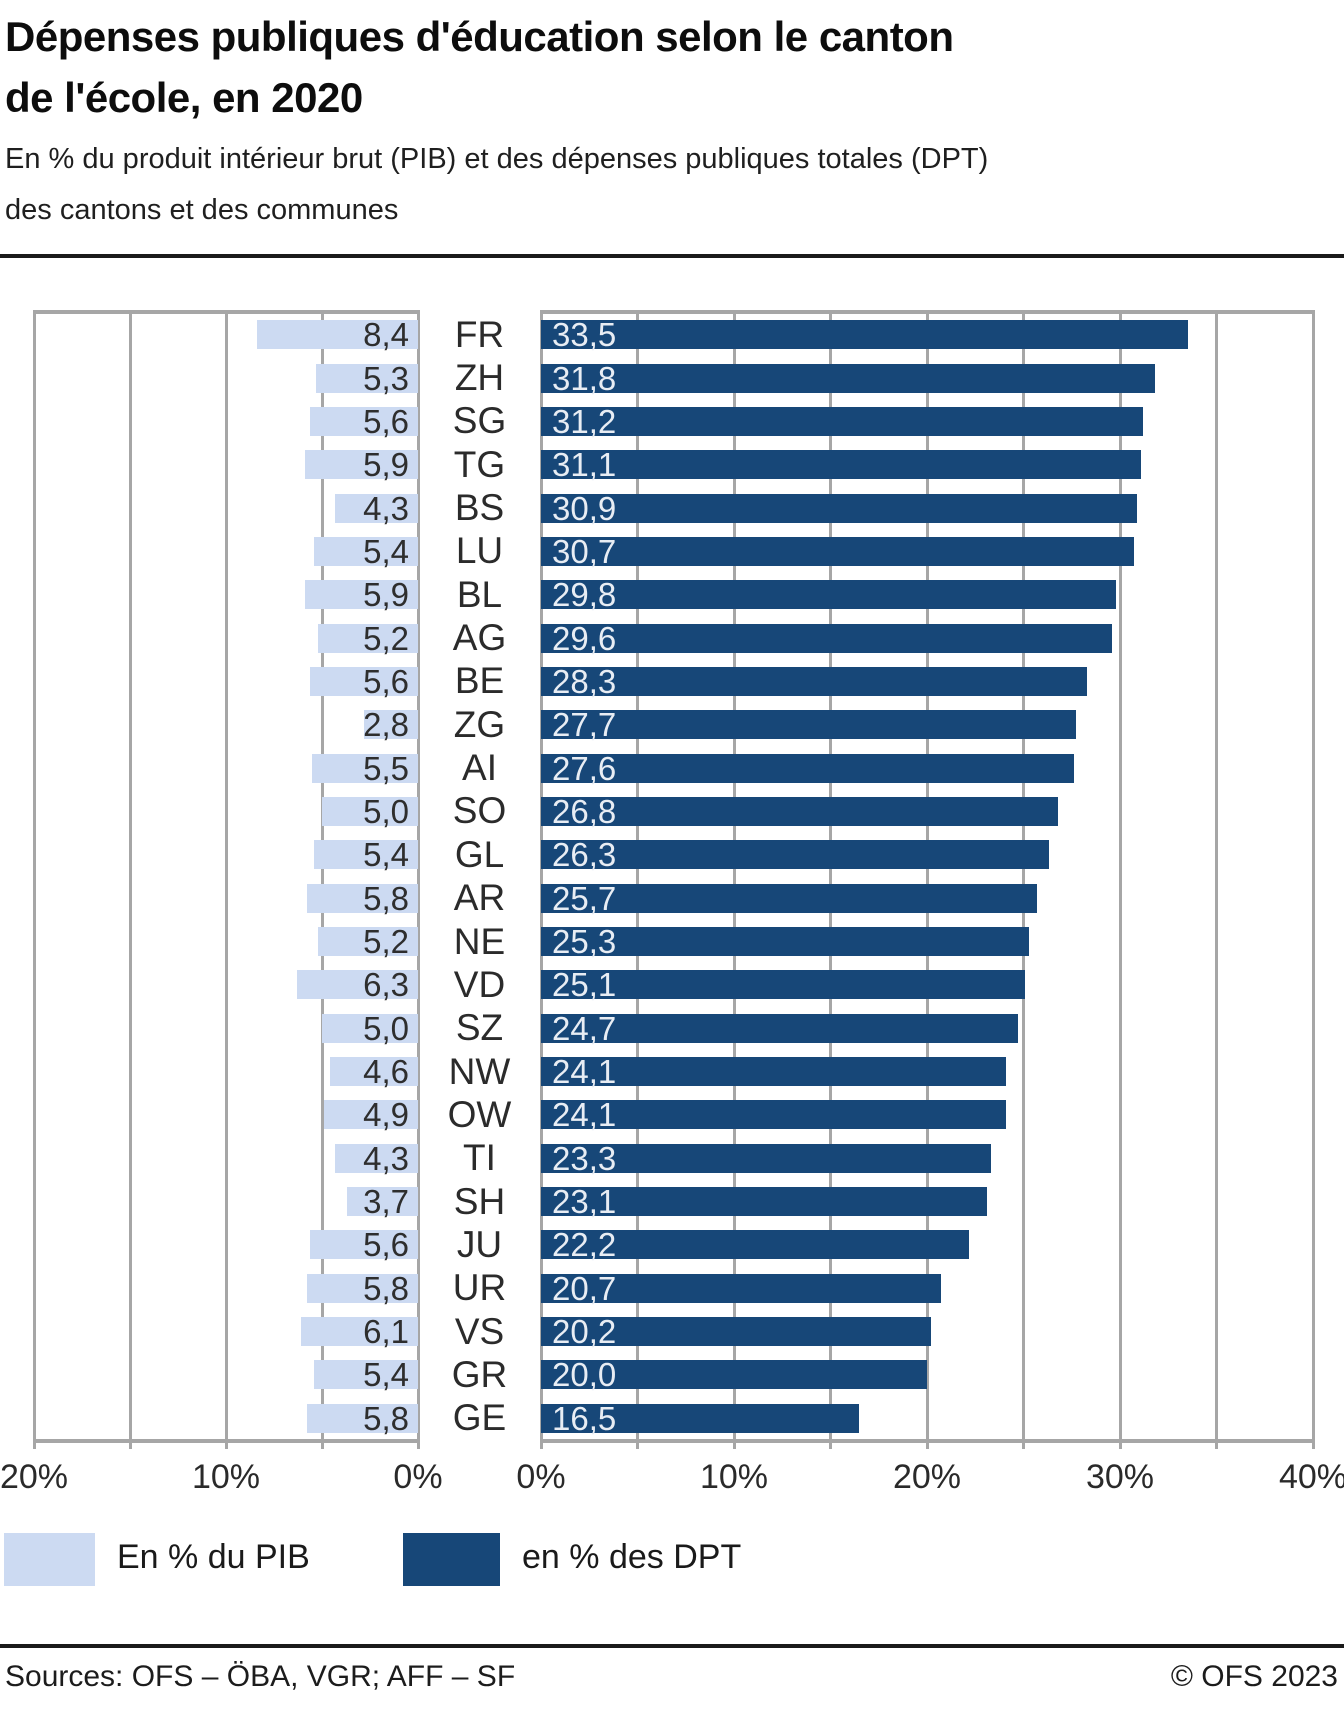 The width and height of the screenshot is (1344, 1713). I want to click on pib-bar-value: 5,4, so click(386, 551).